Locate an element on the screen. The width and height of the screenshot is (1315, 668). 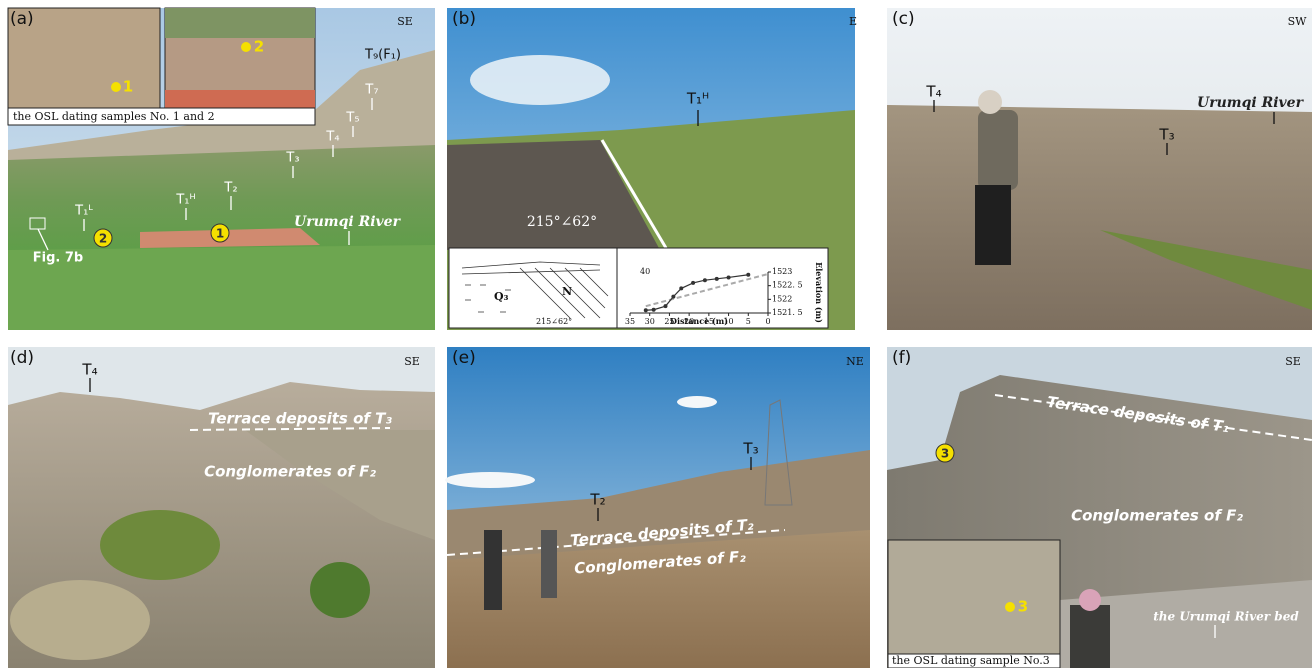
x-tick-label: 5 is located at coordinates (748, 321).